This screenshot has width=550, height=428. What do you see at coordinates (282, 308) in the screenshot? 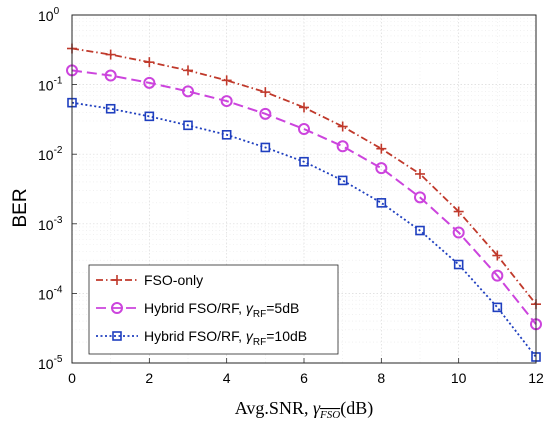
I see `legend-label-suffix: =5dB` at bounding box center [282, 308].